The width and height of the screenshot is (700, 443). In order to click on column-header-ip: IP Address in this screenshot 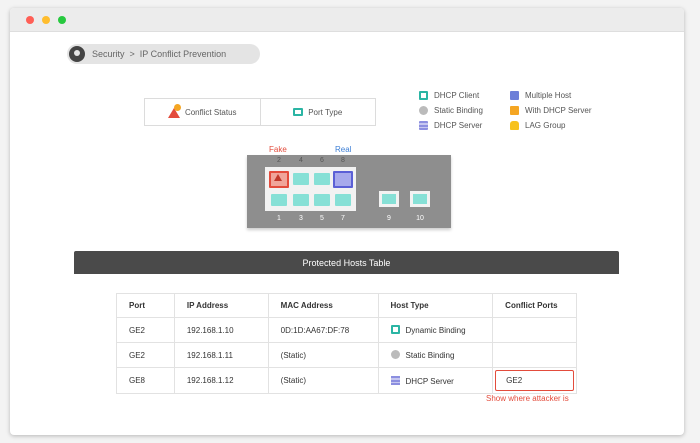, I will do `click(221, 305)`.